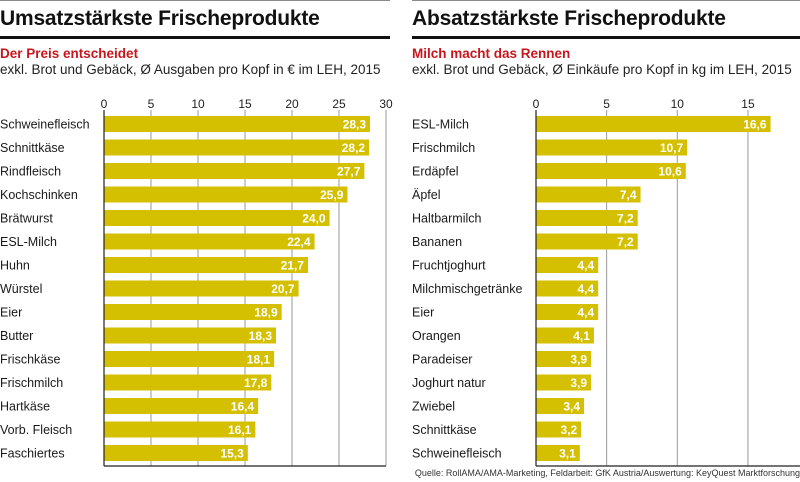 This screenshot has height=482, width=800. Describe the element at coordinates (243, 407) in the screenshot. I see `data-label: 16,4` at that location.